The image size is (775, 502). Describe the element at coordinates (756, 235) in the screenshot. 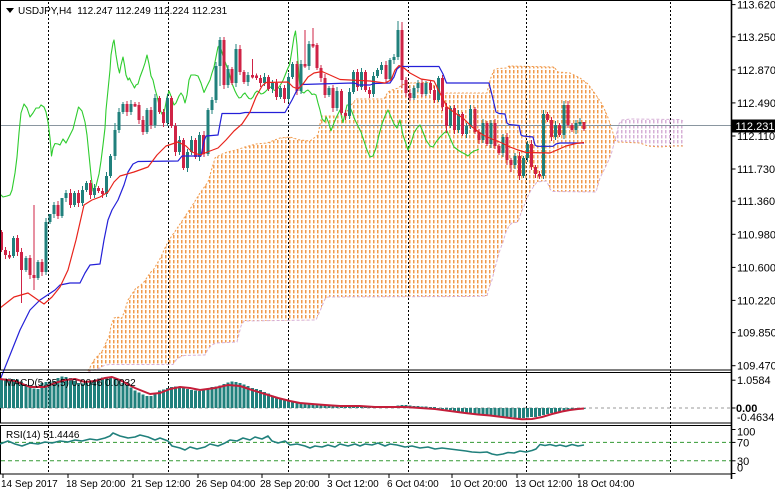

I see `svg-text: 110.980` at that location.